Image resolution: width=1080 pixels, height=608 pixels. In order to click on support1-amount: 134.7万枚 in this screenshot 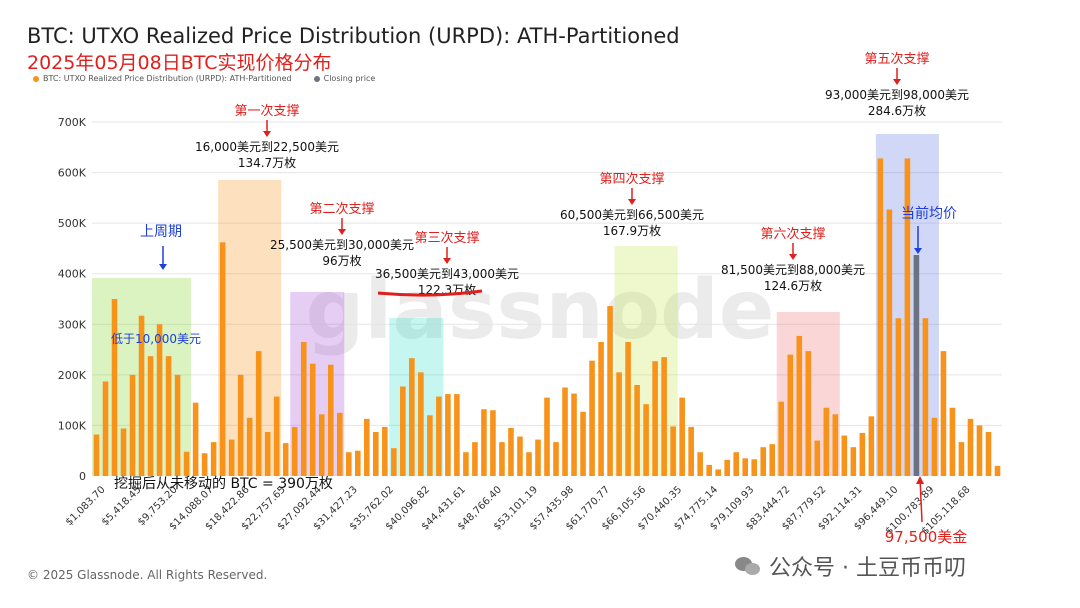, I will do `click(267, 162)`.